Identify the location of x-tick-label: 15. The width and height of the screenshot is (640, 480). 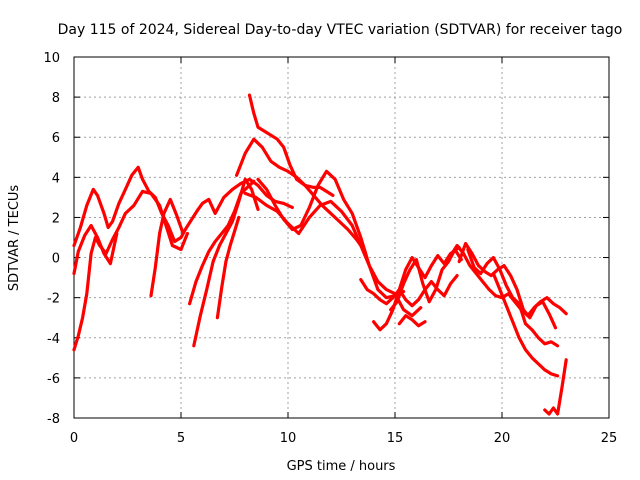
(395, 438).